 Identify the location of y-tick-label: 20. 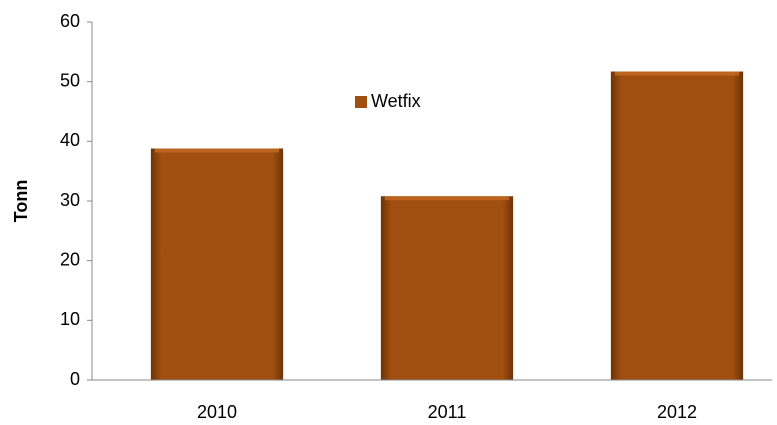
(70, 259).